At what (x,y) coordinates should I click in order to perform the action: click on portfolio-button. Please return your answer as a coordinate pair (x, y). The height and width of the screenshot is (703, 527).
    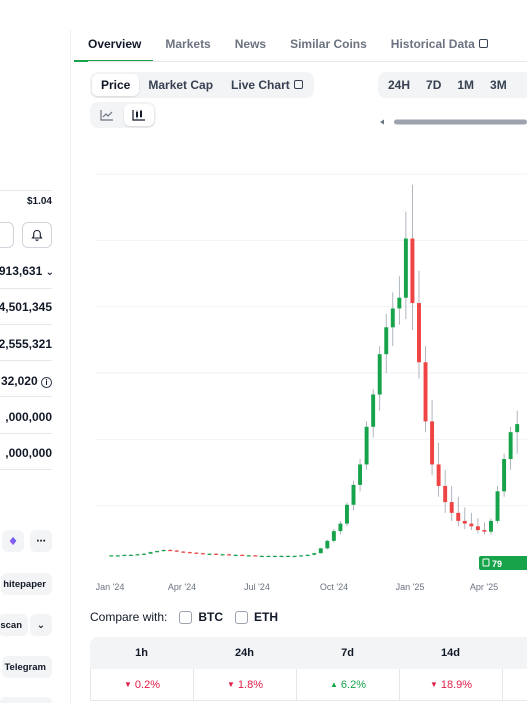
    Looking at the image, I should click on (7, 235).